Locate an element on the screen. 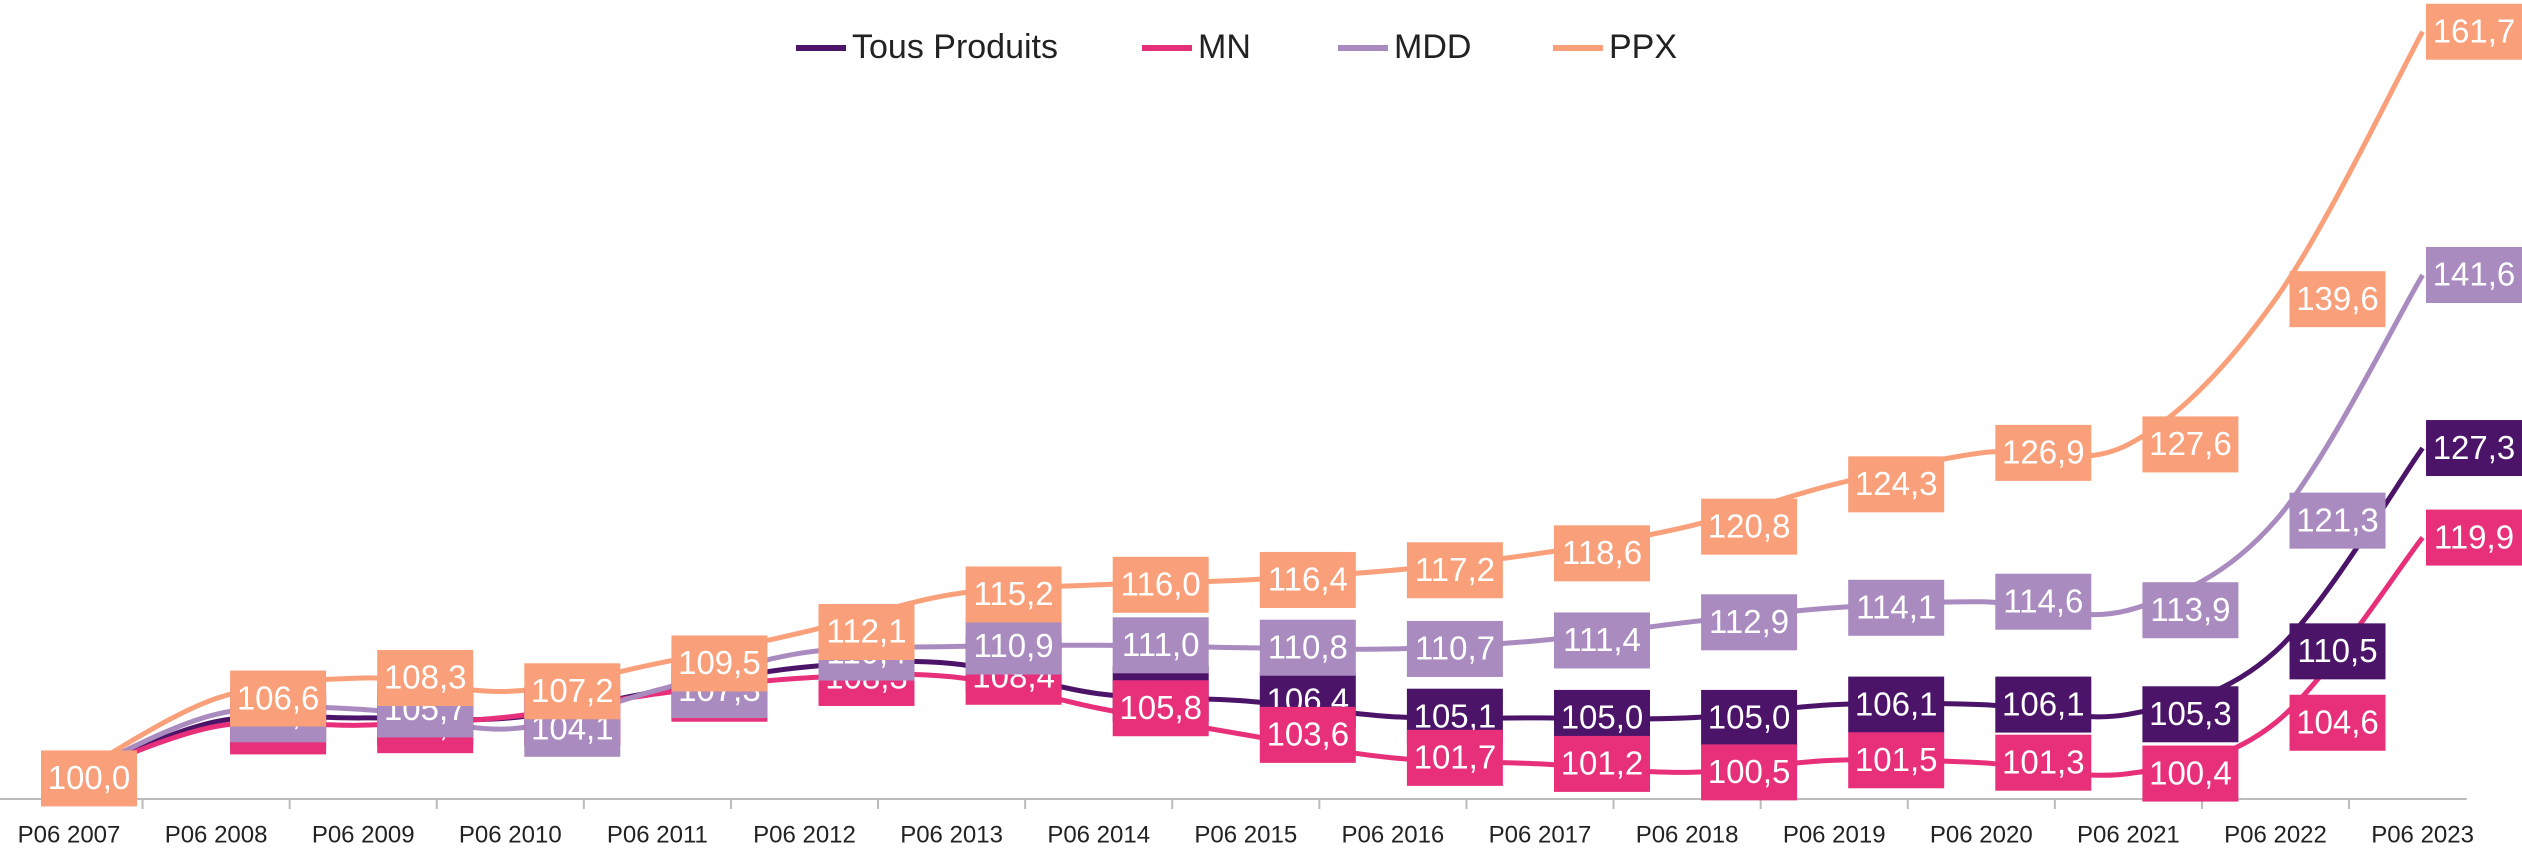  data-label: 101,5 is located at coordinates (1896, 760).